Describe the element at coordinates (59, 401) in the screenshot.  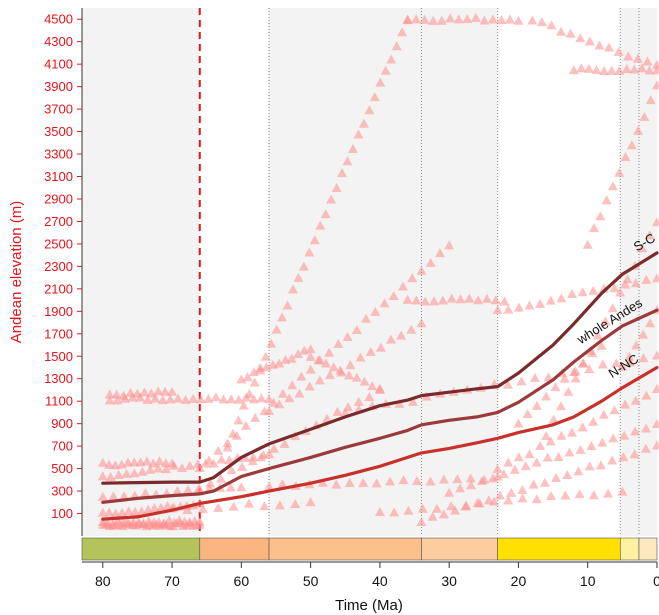
I see `y-tick-label: 1100` at that location.